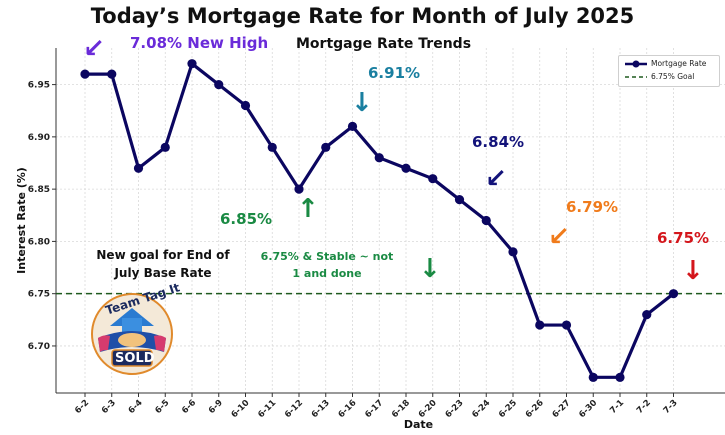 Image resolution: width=725 pixels, height=435 pixels. Describe the element at coordinates (683, 238) in the screenshot. I see `annotation-675: 6.75%` at that location.